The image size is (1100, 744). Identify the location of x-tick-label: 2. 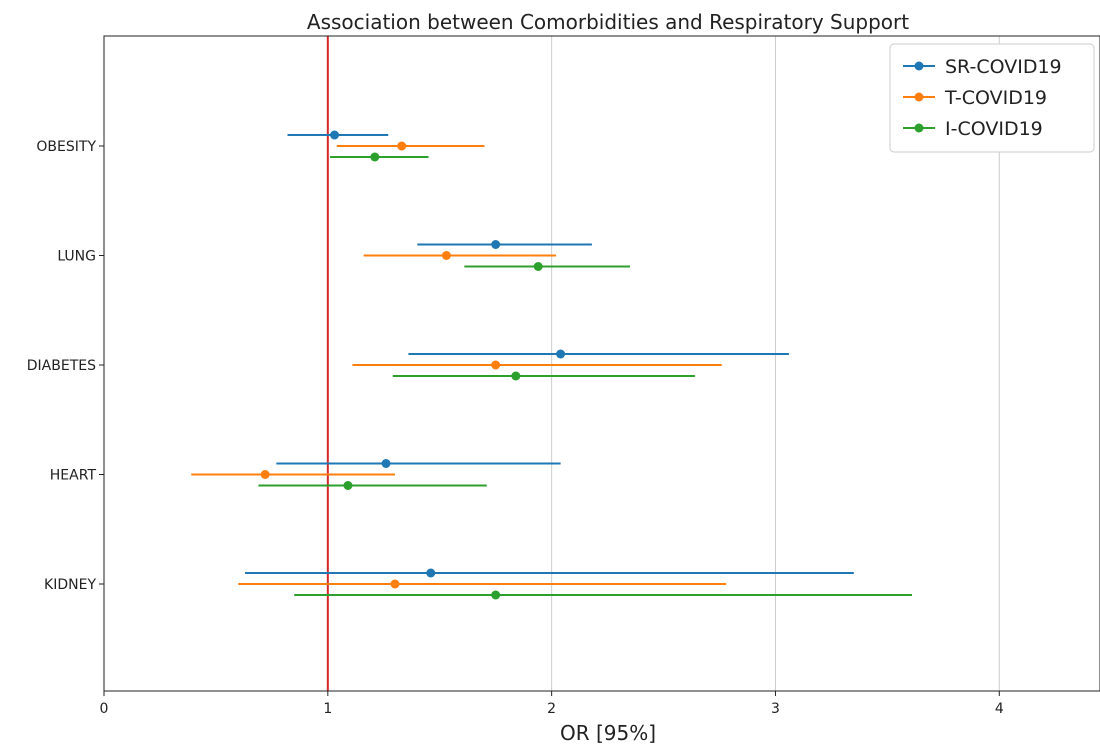
(551, 709).